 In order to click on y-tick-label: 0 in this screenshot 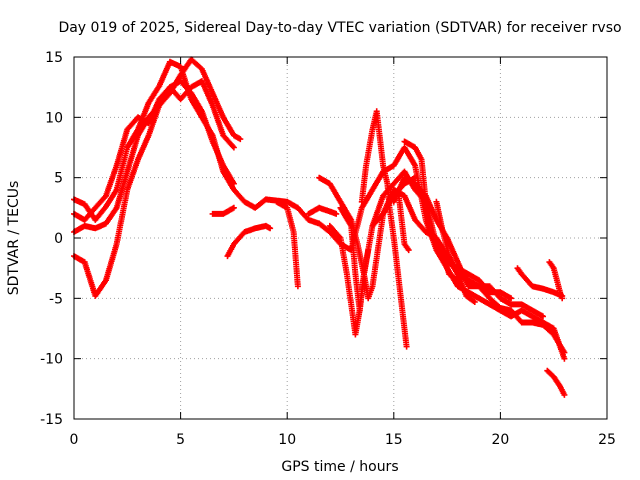, I will do `click(58, 239)`.